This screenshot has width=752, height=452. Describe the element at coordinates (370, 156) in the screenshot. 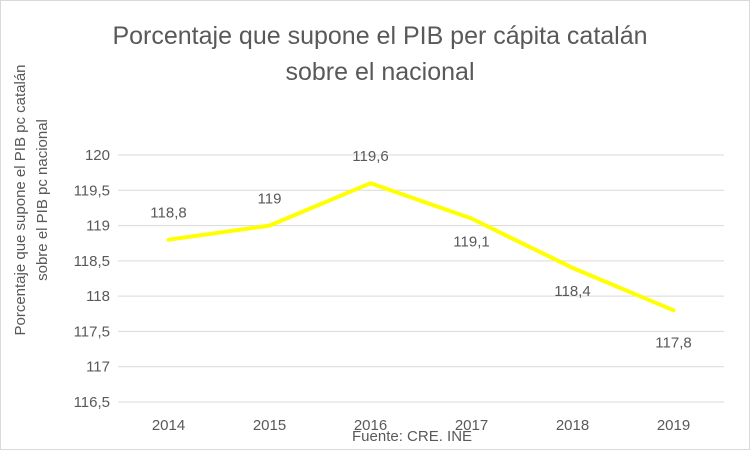

I see `data-label: 119,6` at that location.